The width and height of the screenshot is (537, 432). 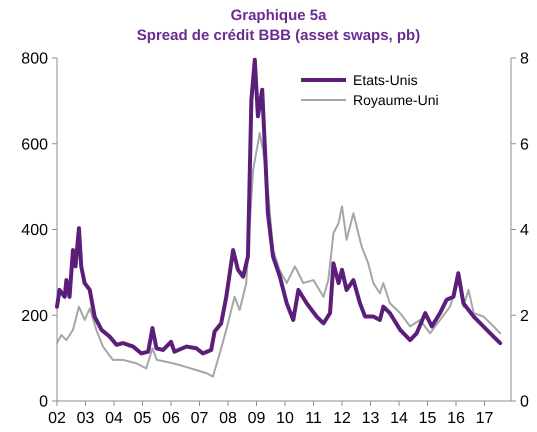 What do you see at coordinates (524, 231) in the screenshot?
I see `y2-tick-label: 4` at bounding box center [524, 231].